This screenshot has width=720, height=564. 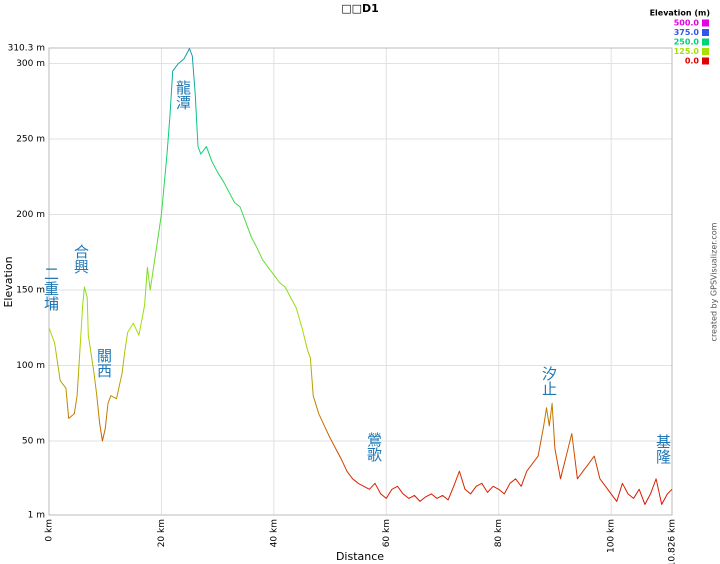 What do you see at coordinates (680, 13) in the screenshot?
I see `legend-title: Elevation (m)` at bounding box center [680, 13].